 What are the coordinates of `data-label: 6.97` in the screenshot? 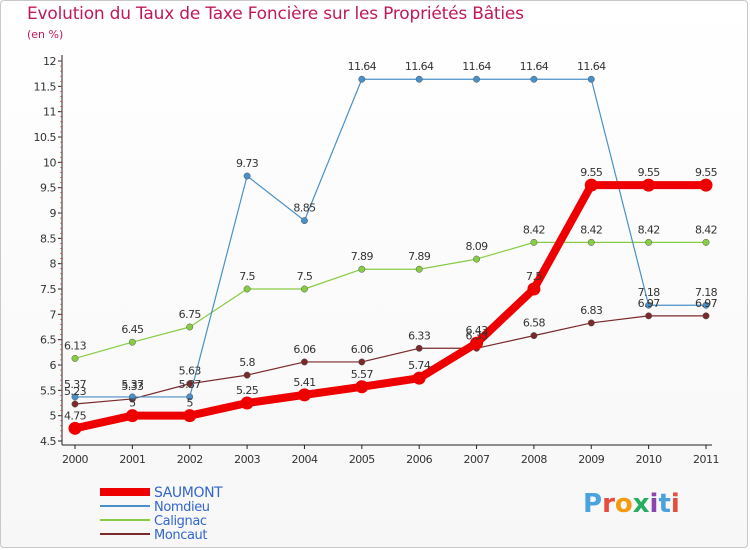 It's located at (649, 303).